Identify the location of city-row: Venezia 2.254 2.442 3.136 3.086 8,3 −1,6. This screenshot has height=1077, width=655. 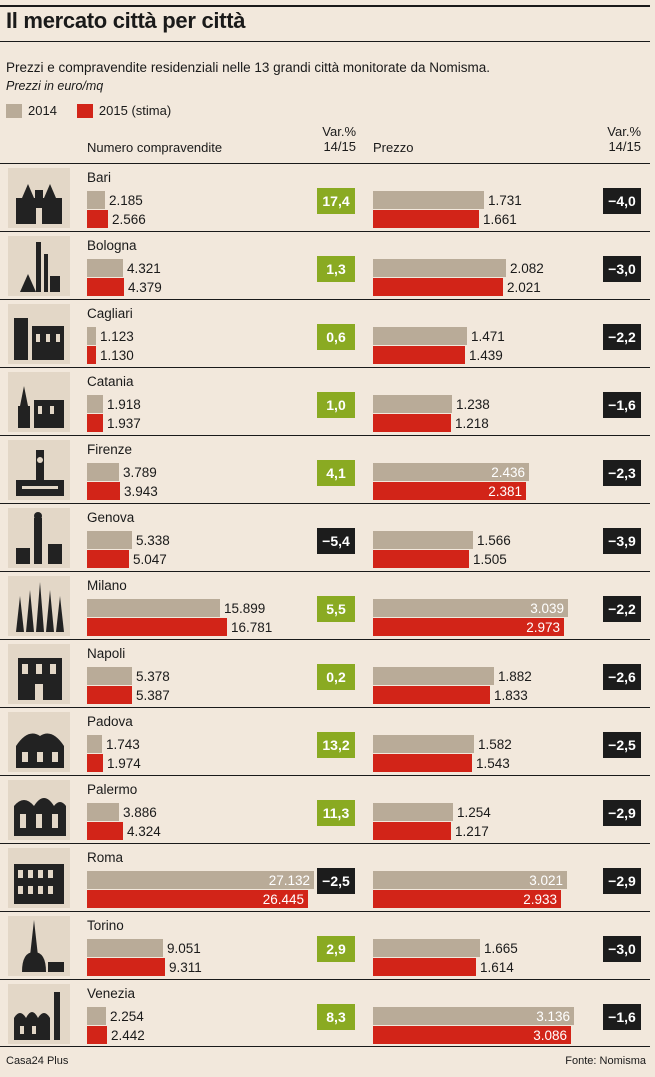
(325, 1013).